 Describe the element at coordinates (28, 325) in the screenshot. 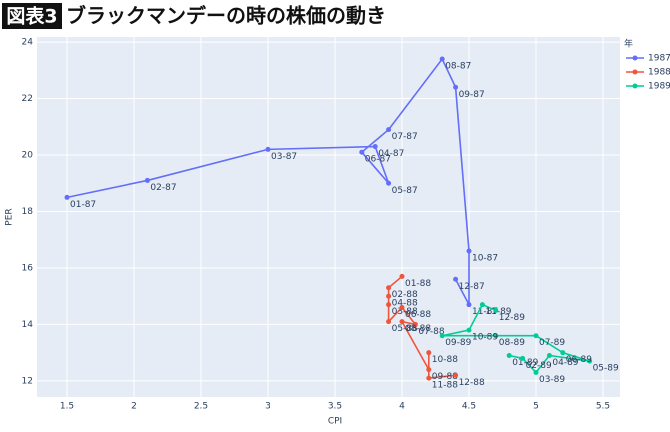

I see `y-tick-label: 14` at that location.